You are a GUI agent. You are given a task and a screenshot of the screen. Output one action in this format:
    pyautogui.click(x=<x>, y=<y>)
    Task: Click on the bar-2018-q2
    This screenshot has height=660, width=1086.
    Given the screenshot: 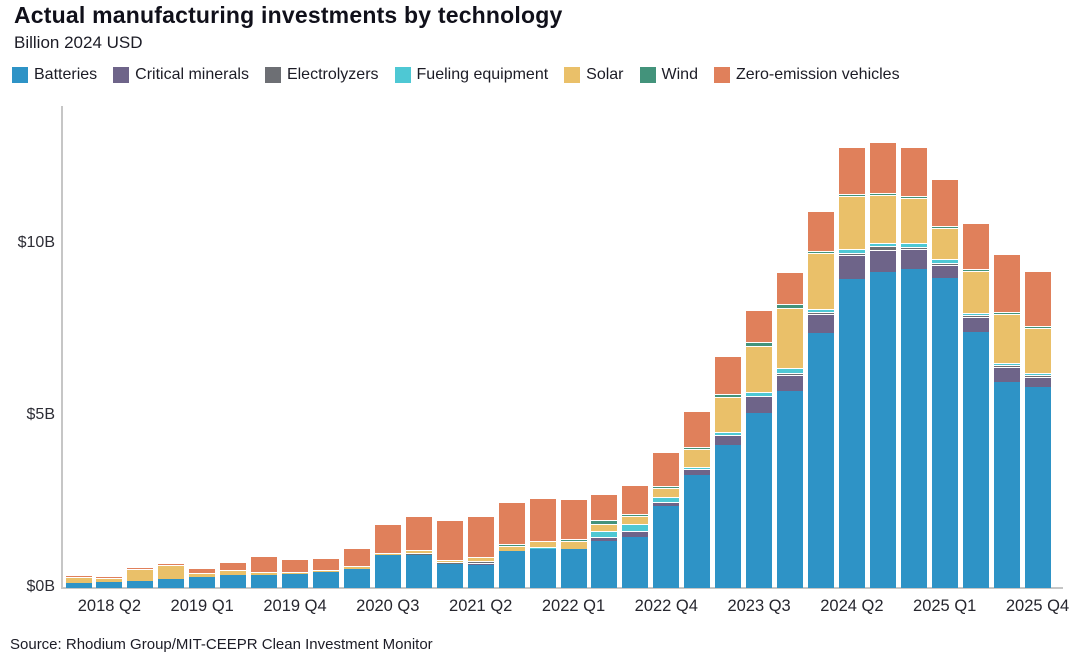 What is the action you would take?
    pyautogui.click(x=109, y=582)
    